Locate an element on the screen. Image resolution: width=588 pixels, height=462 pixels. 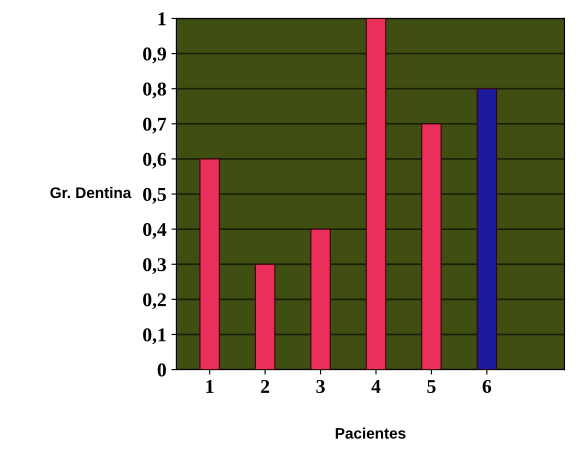
y-tick-label: 1 is located at coordinates (162, 19).